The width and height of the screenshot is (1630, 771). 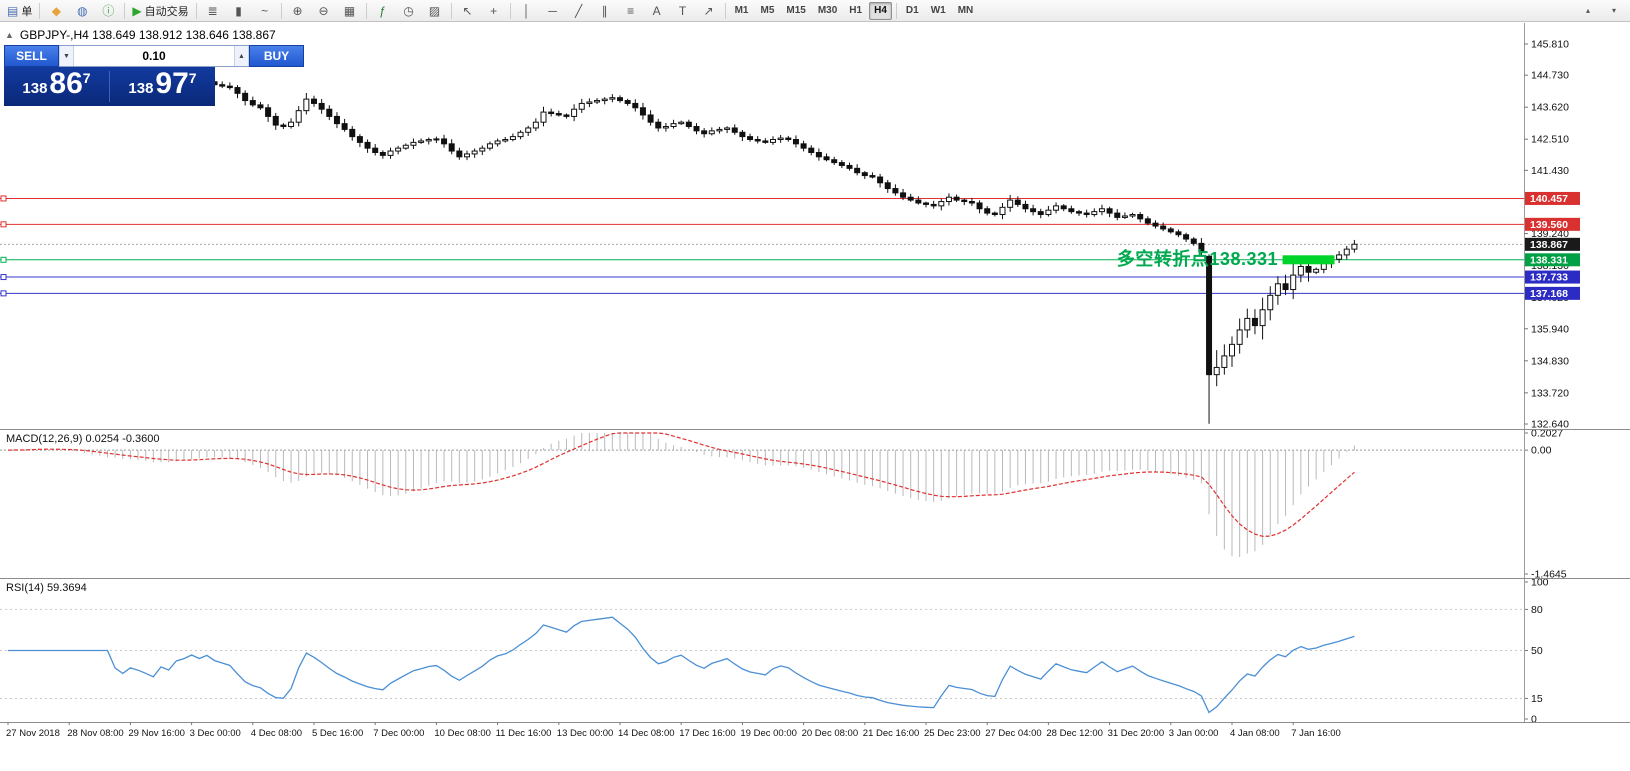 What do you see at coordinates (160, 11) in the screenshot?
I see `autotrading-button: ▶ 自动交易` at bounding box center [160, 11].